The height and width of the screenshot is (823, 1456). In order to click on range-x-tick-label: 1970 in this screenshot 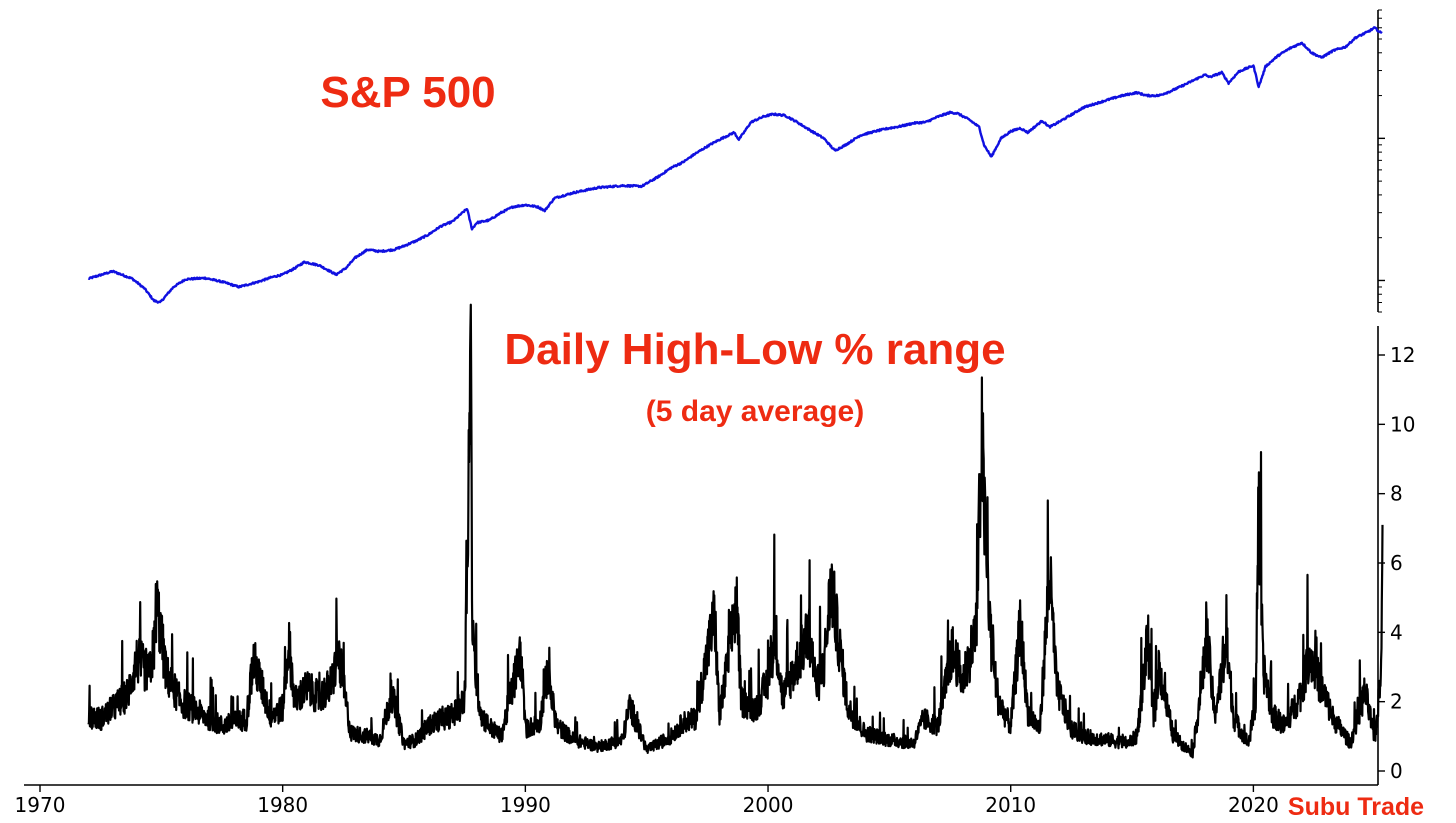, I will do `click(40, 805)`.